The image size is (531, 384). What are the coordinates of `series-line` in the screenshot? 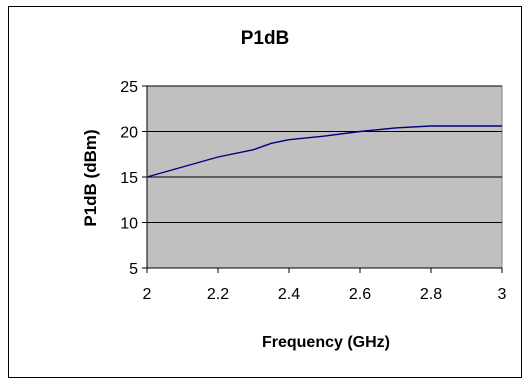 It's located at (324, 151).